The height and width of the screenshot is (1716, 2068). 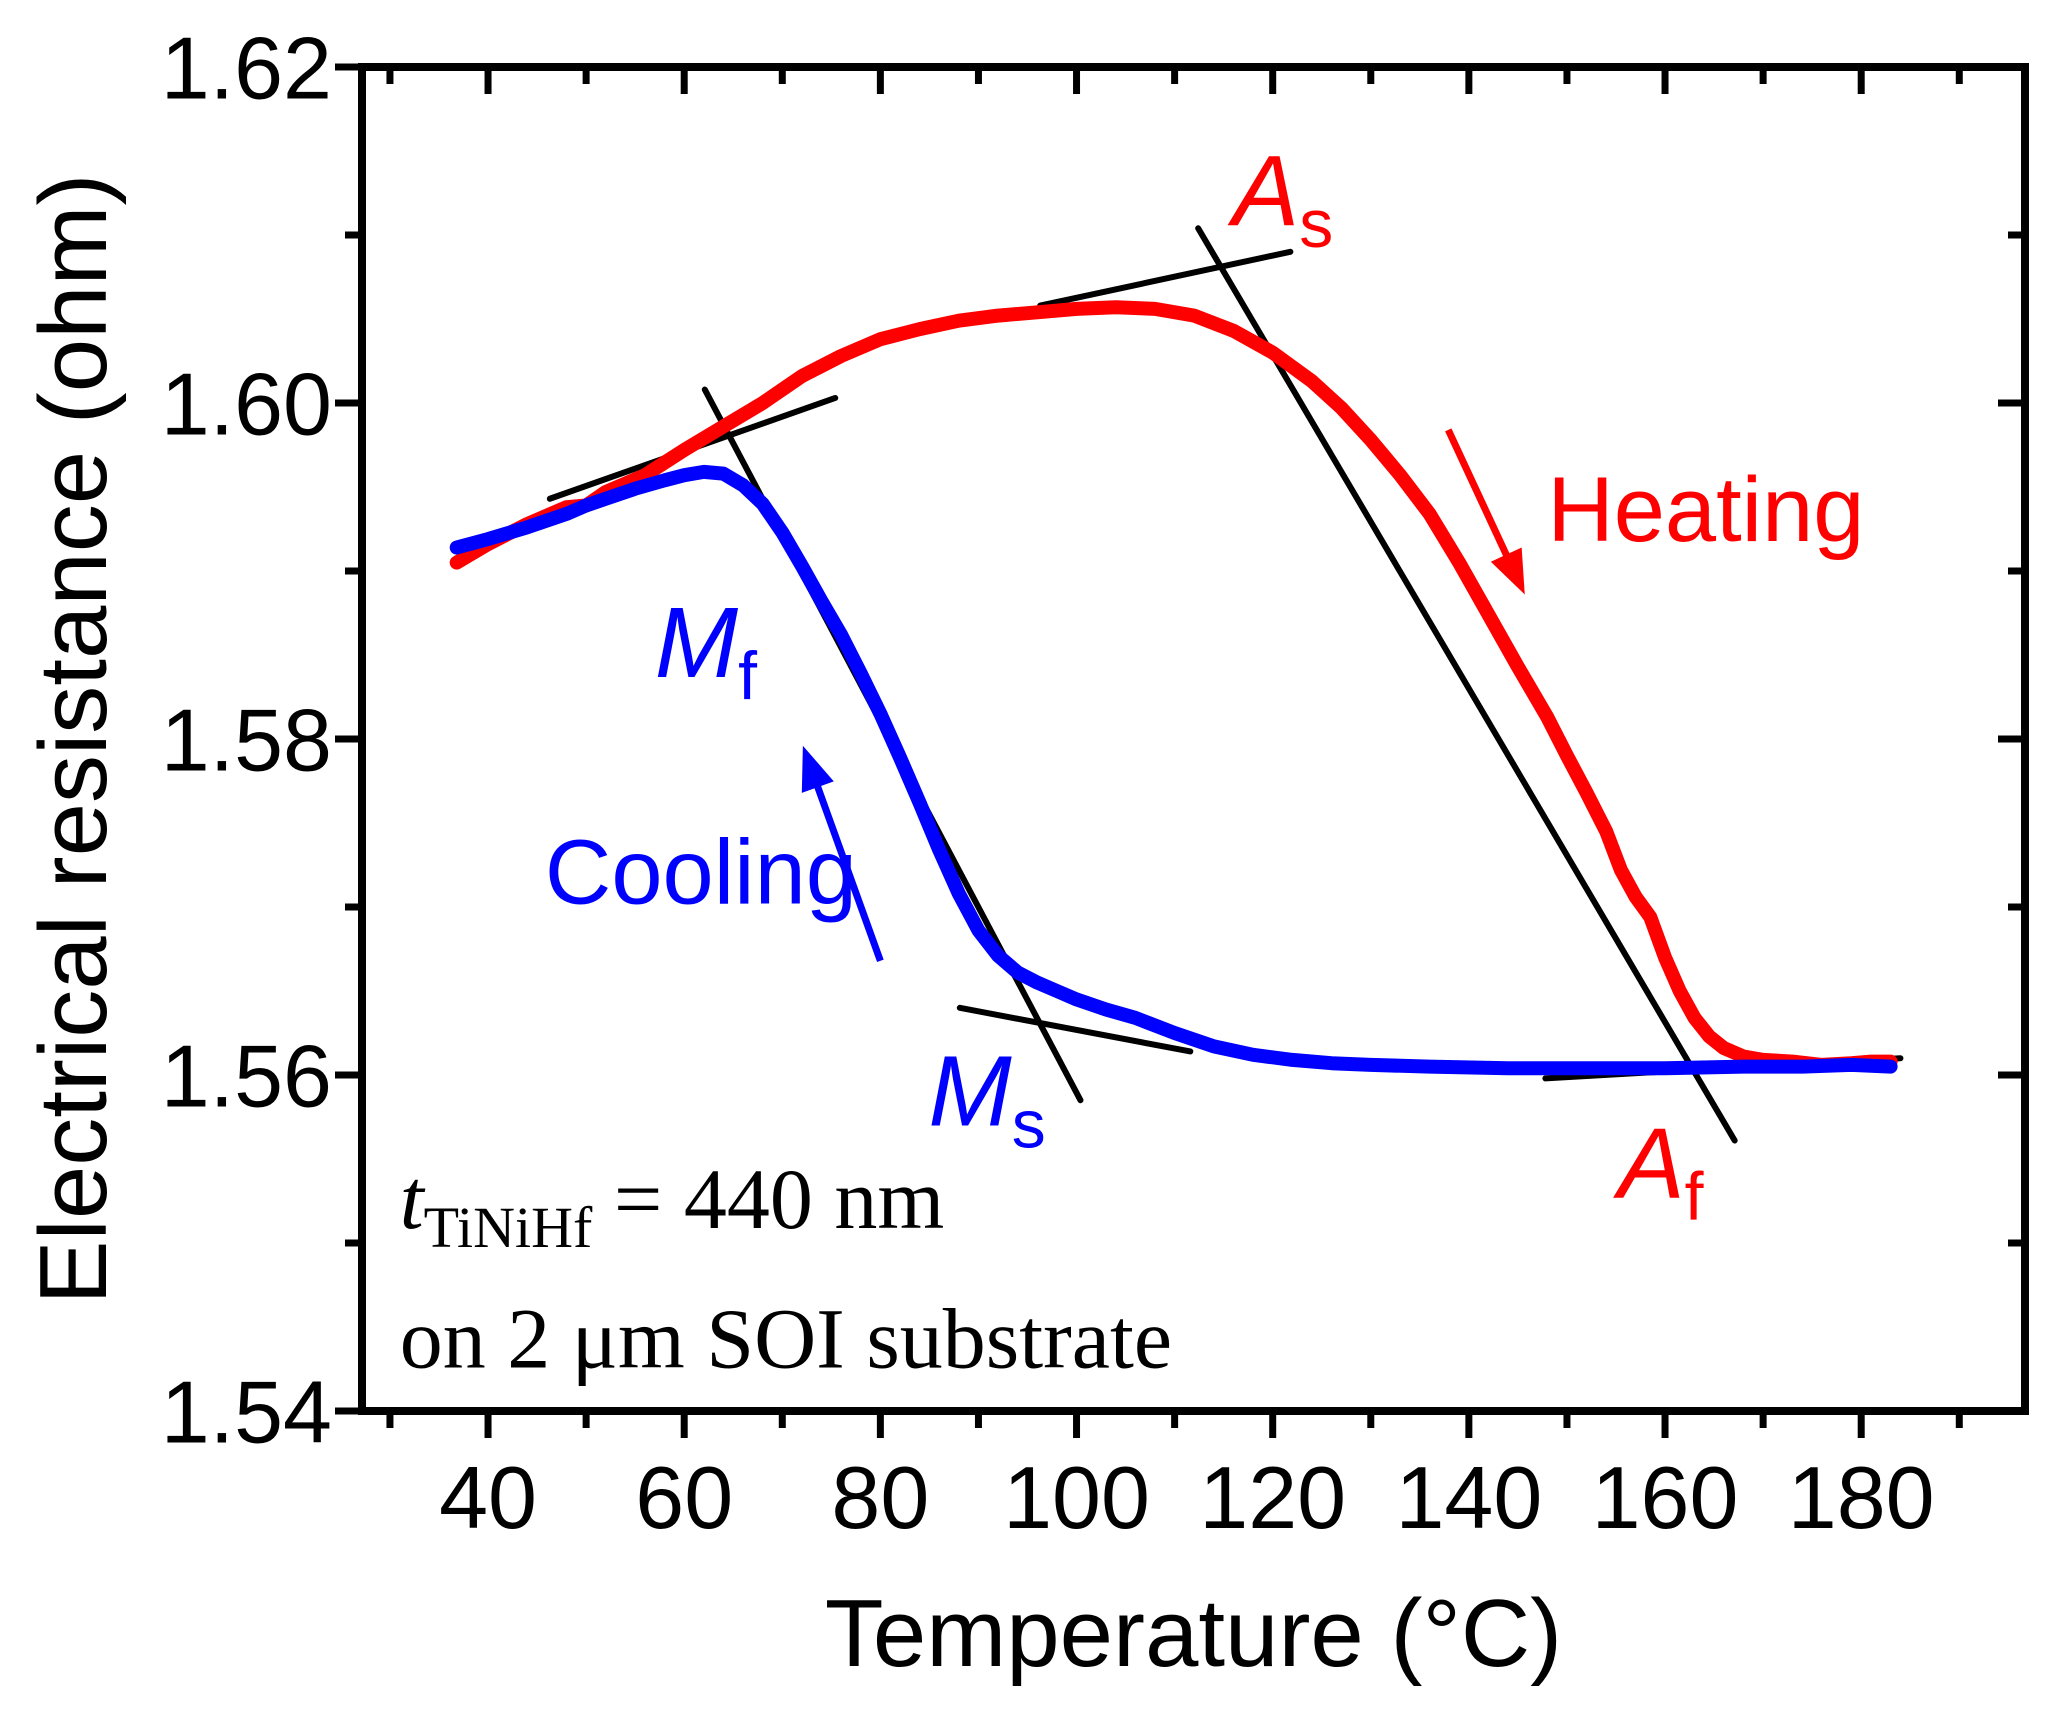 I want to click on cooling-direction-arrow-shaft, so click(x=847, y=870).